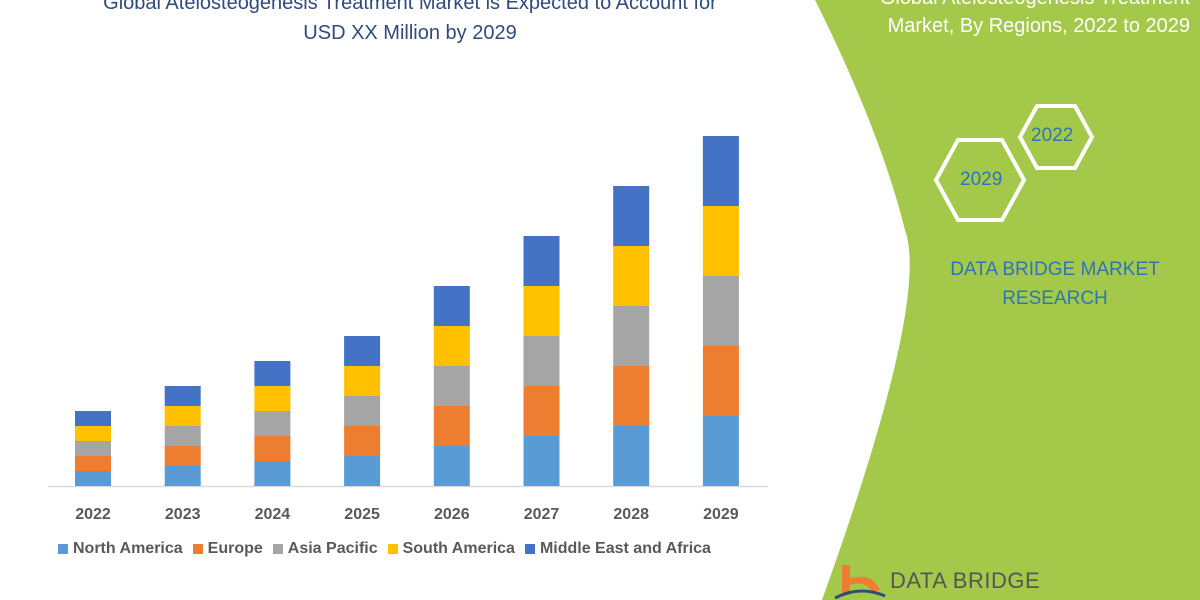 The image size is (1200, 600). What do you see at coordinates (631, 456) in the screenshot?
I see `bar-segment-2028-north-america` at bounding box center [631, 456].